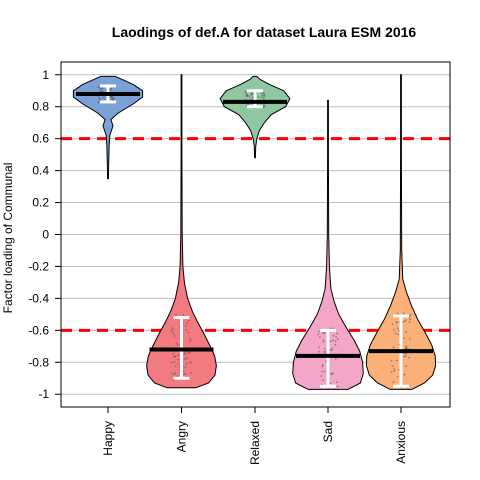 Image resolution: width=480 pixels, height=480 pixels. What do you see at coordinates (38, 266) in the screenshot?
I see `y-tick-label: -0.2` at bounding box center [38, 266].